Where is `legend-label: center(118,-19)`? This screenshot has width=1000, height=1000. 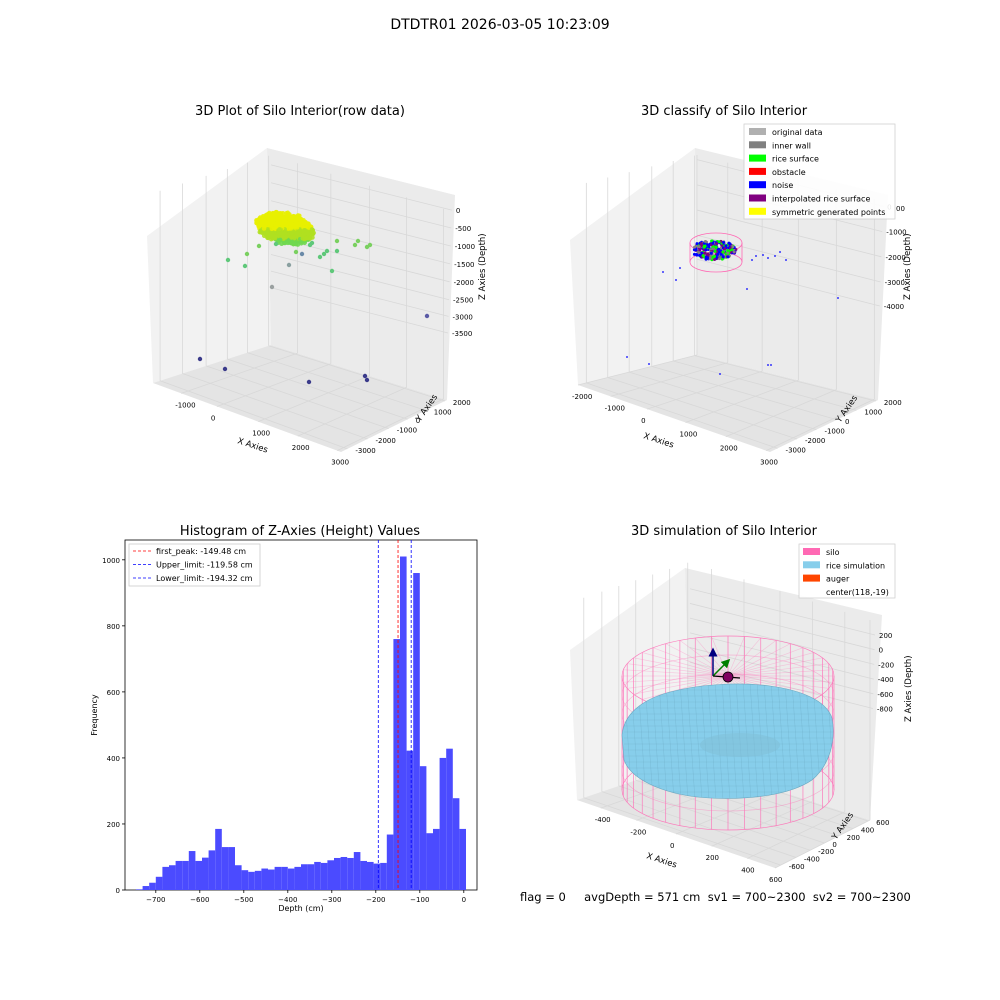
legend-label: center(118,-19) is located at coordinates (857, 592).